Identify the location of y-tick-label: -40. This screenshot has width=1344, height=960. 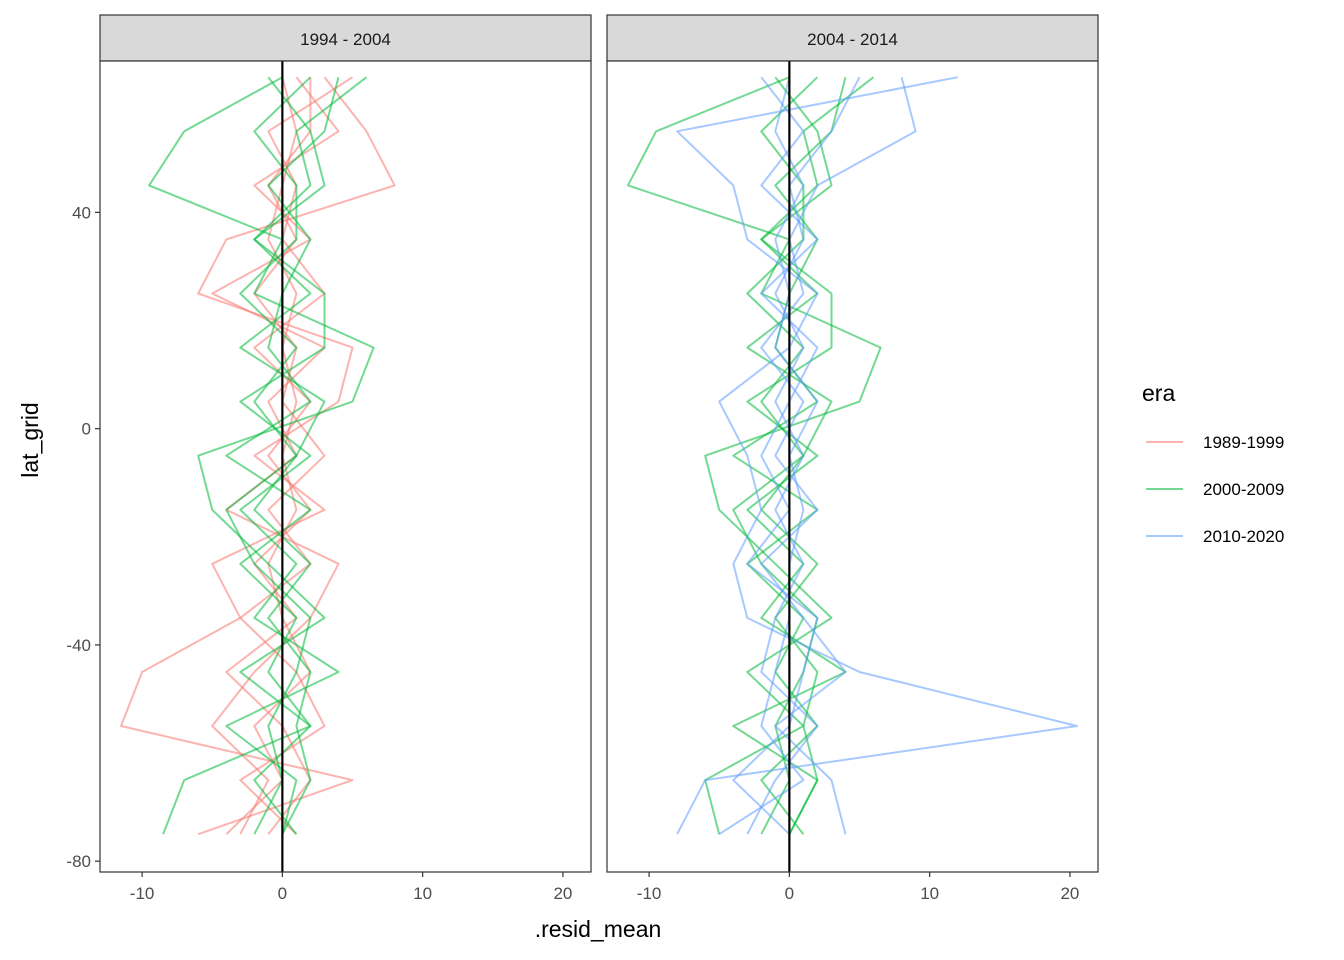
(78, 645).